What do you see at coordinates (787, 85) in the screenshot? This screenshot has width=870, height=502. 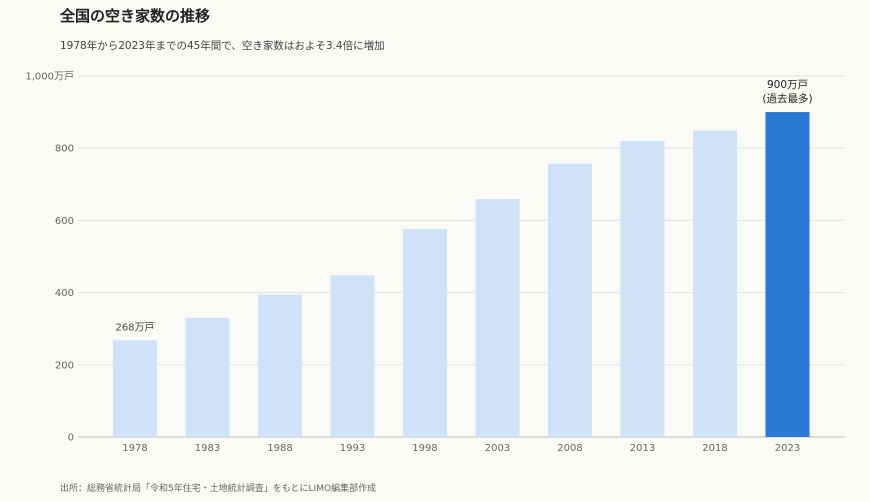 I see `data-label: 900万戸` at bounding box center [787, 85].